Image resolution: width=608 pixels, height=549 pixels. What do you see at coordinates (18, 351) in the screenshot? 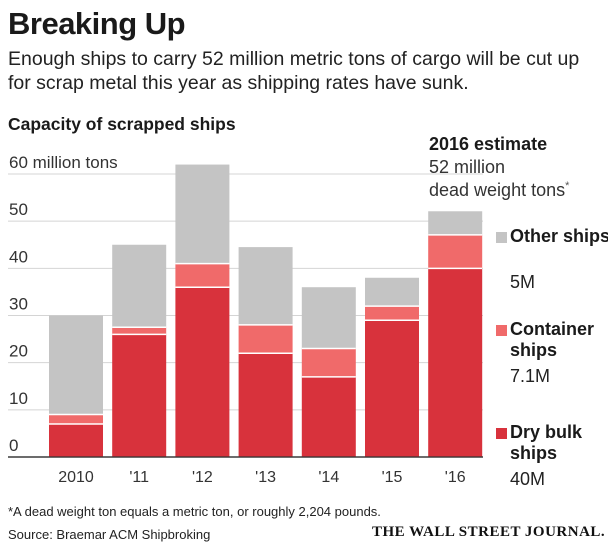
I see `y-tick-label-20: 20` at bounding box center [18, 351].